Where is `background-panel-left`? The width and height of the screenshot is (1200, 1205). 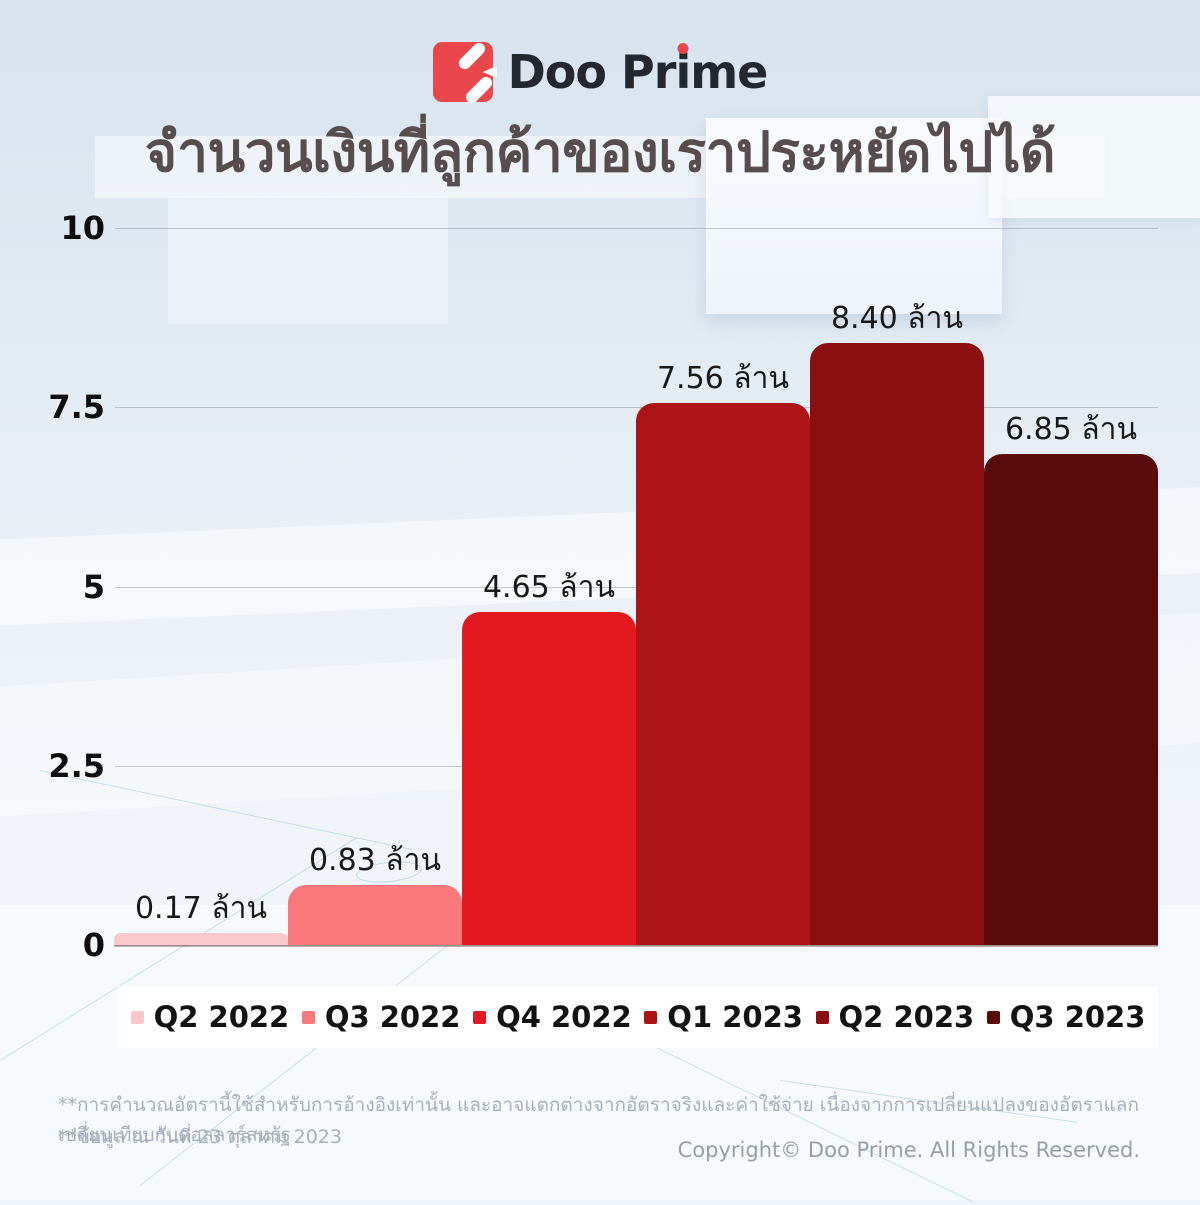
background-panel-left is located at coordinates (308, 260).